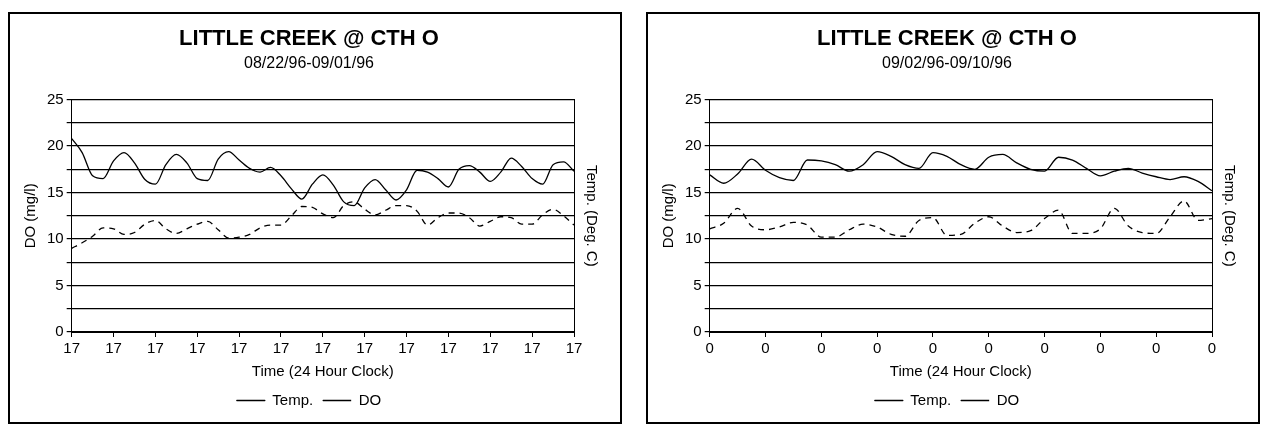 The image size is (1267, 440). What do you see at coordinates (309, 63) in the screenshot?
I see `chart-subtitle: 08/22/96-09/01/96` at bounding box center [309, 63].